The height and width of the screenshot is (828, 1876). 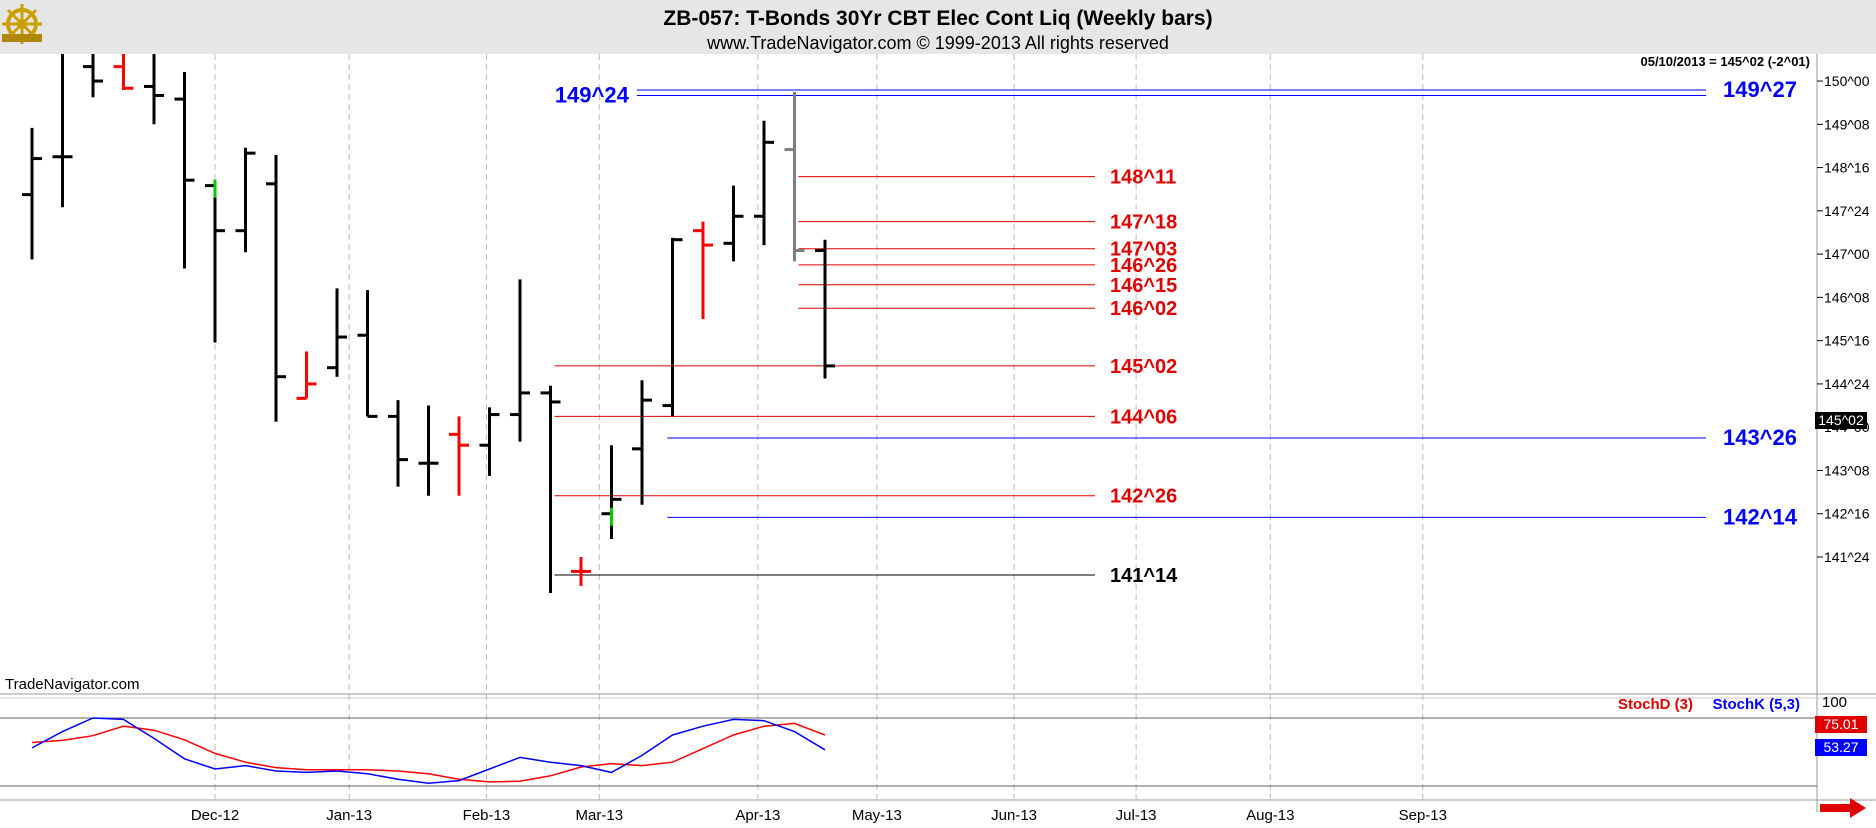 What do you see at coordinates (600, 815) in the screenshot?
I see `x-tick-label: Mar-13` at bounding box center [600, 815].